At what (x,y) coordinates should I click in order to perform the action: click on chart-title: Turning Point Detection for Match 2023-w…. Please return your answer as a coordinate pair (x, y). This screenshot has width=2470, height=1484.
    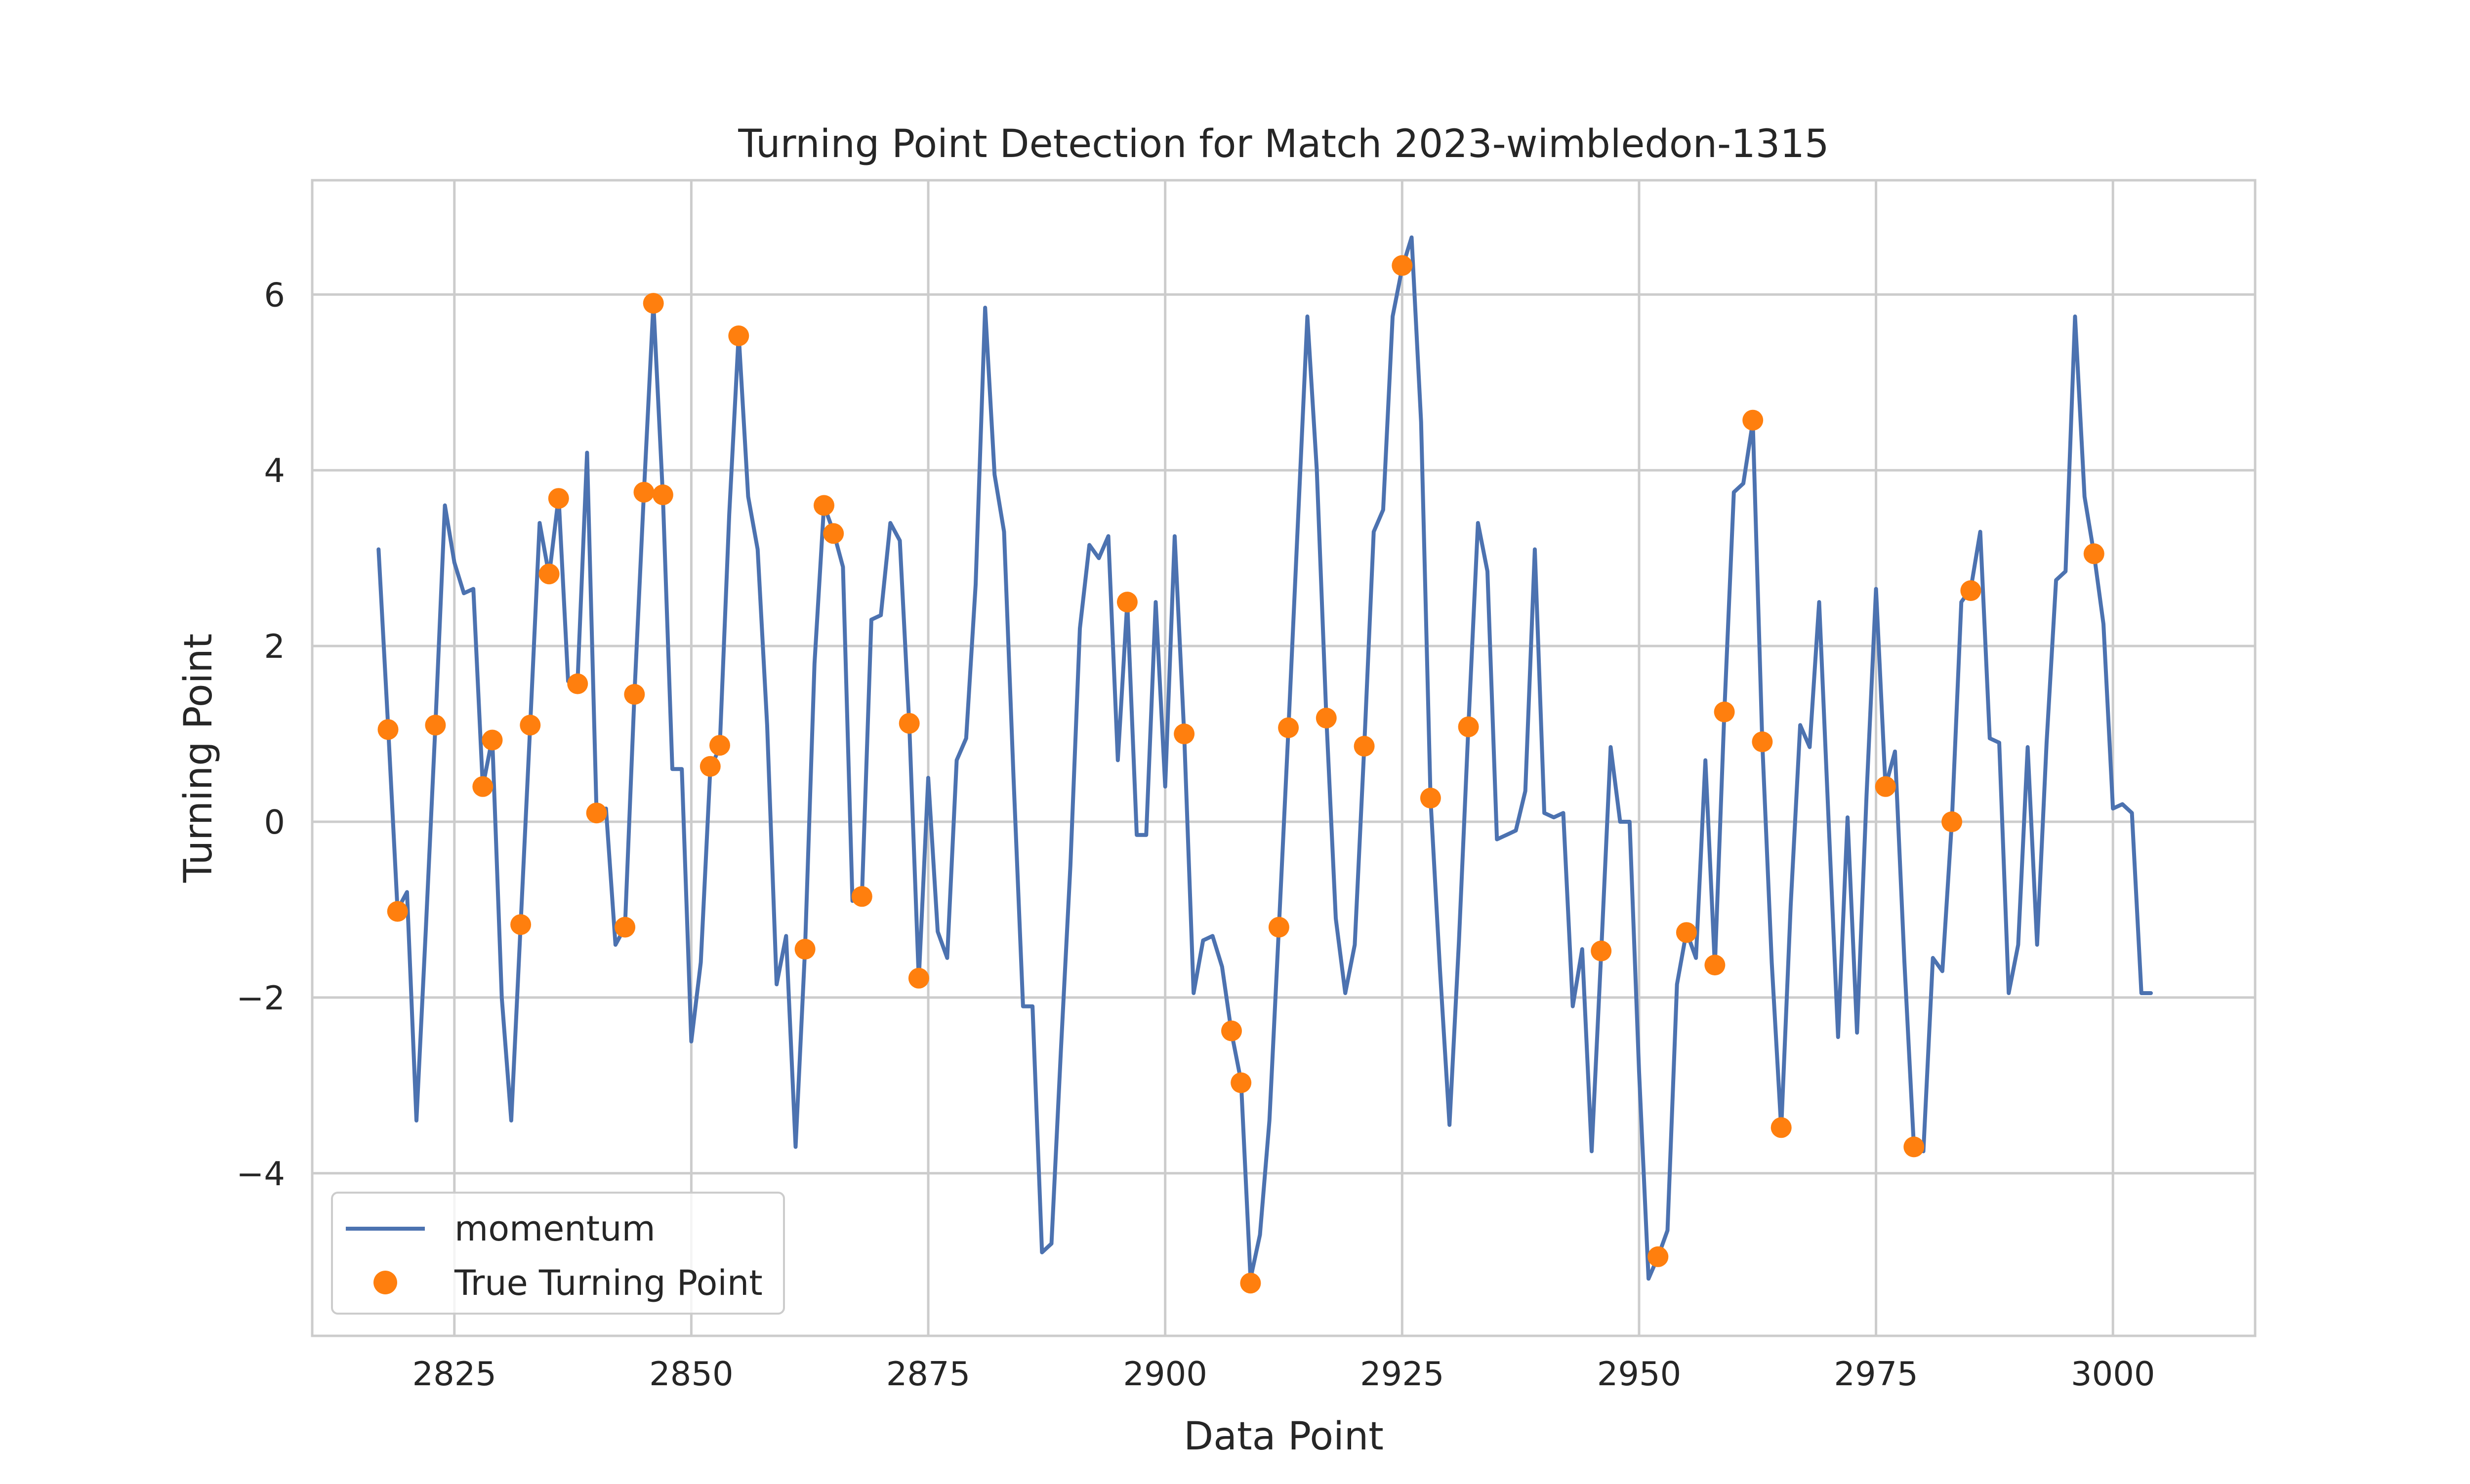
    Looking at the image, I should click on (1283, 144).